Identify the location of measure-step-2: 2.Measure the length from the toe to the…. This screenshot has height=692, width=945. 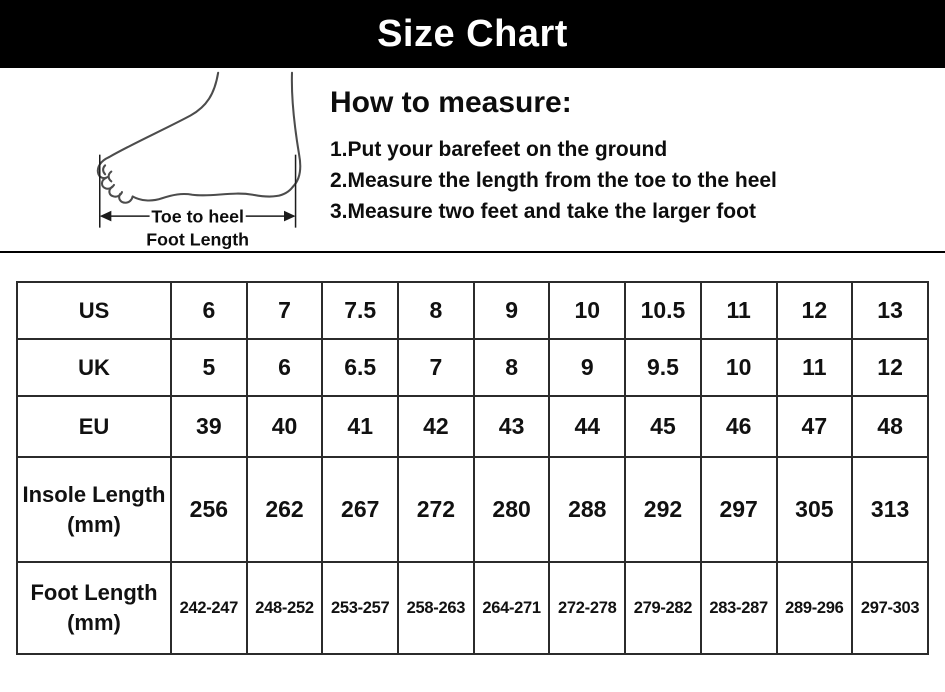
(553, 180).